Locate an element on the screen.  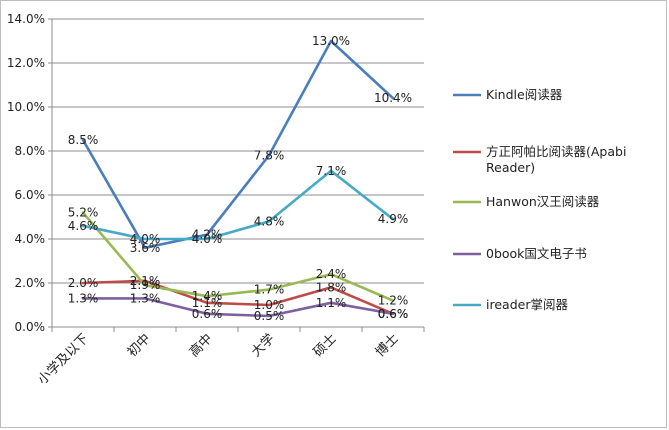
legend-label: Kindle阅读器 is located at coordinates (524, 94).